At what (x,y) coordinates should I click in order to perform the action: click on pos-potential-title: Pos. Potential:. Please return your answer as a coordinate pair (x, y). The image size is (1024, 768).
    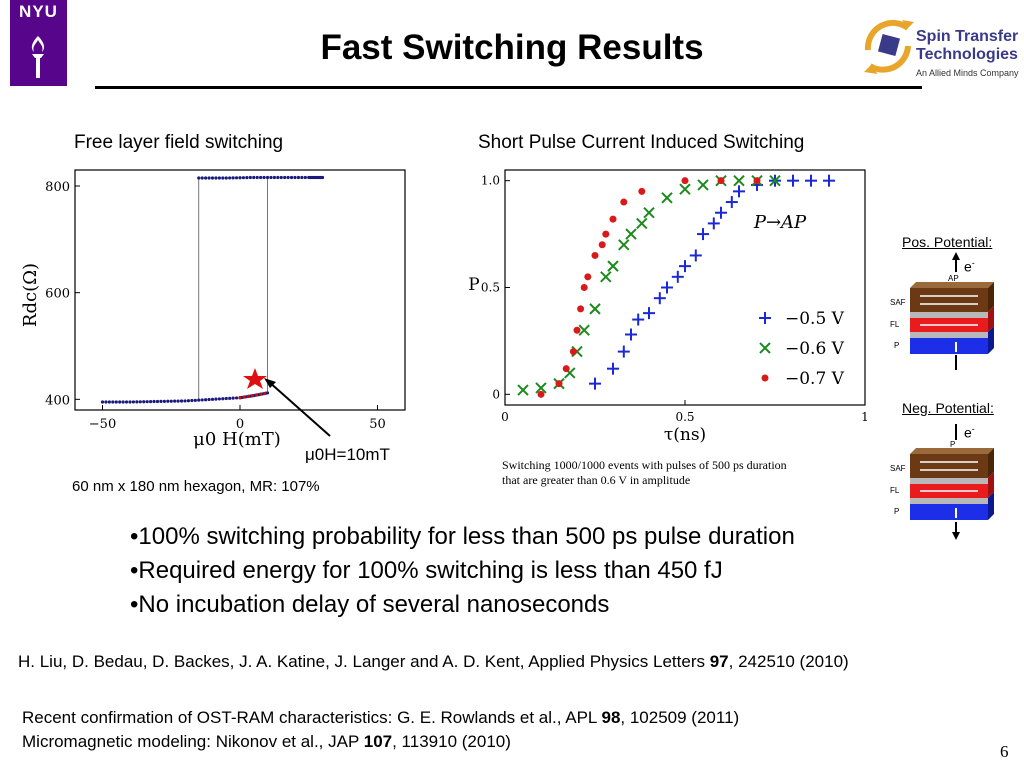
    Looking at the image, I should click on (947, 242).